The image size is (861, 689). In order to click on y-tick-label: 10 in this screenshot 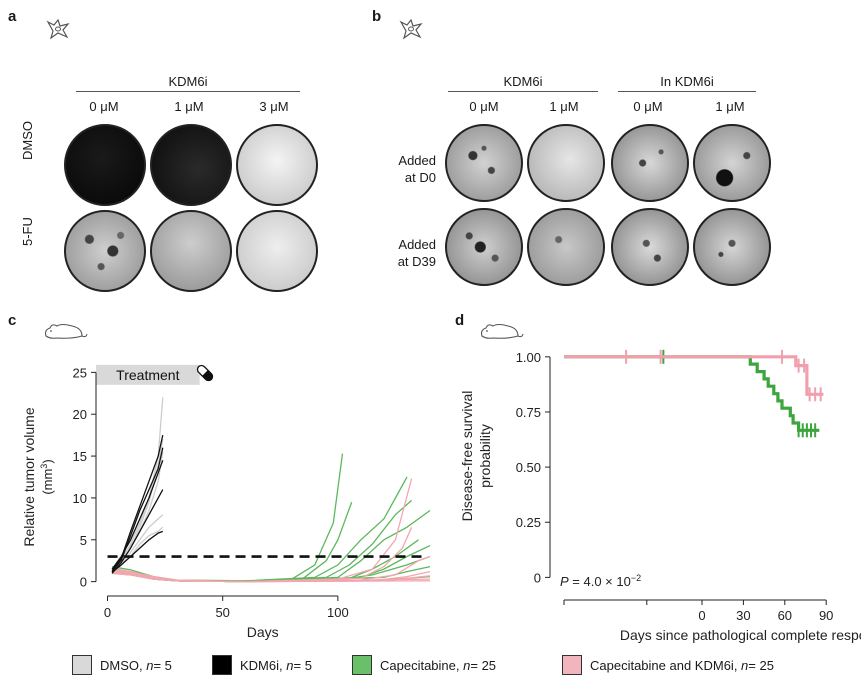, I will do `click(80, 498)`.